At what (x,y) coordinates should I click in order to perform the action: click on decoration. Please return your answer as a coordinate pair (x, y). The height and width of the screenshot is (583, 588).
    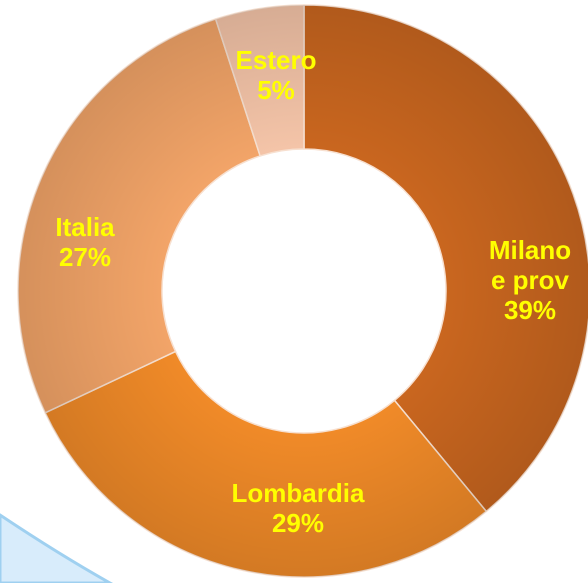
    Looking at the image, I should click on (57, 548).